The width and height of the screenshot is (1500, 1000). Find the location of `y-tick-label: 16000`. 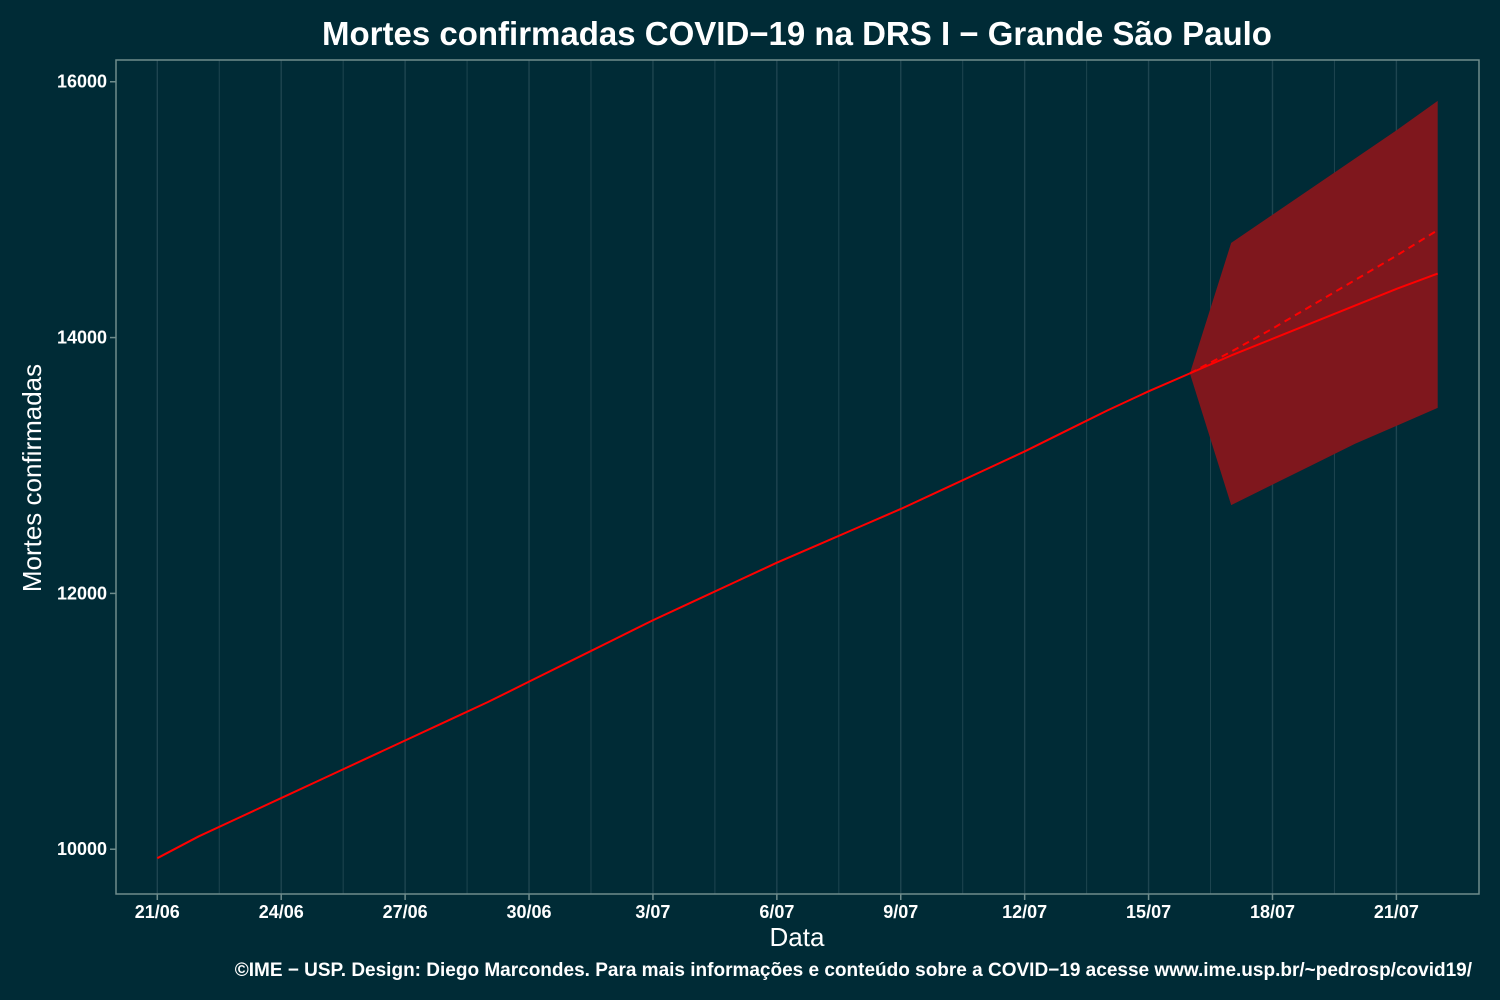

y-tick-label: 16000 is located at coordinates (82, 82).